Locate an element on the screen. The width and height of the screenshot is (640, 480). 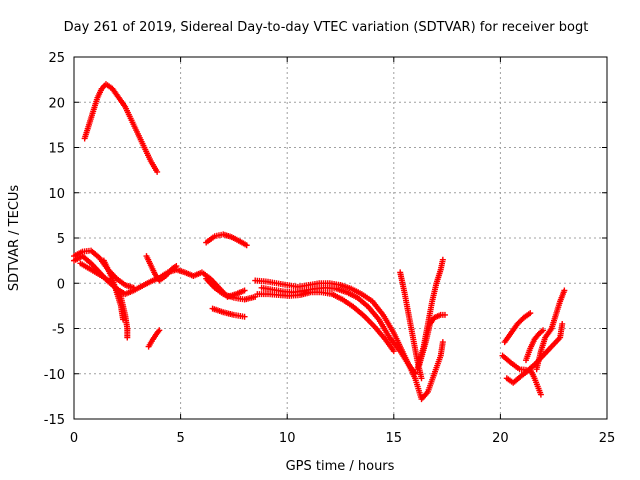
x-axis-label: GPS time / hours is located at coordinates (340, 466).